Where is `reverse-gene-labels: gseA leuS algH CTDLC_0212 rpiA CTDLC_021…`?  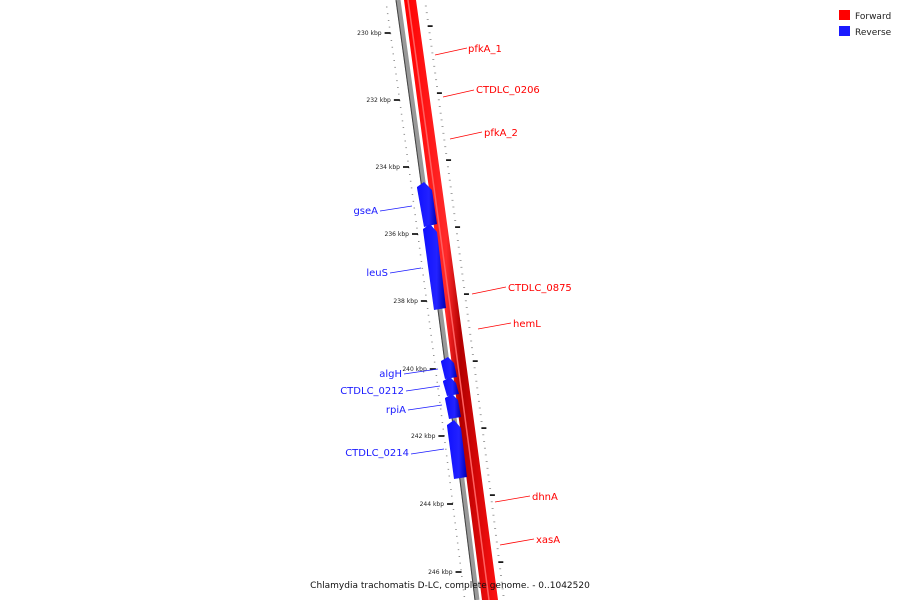 reverse-gene-labels: gseA leuS algH CTDLC_0212 rpiA CTDLC_021… is located at coordinates (392, 332).